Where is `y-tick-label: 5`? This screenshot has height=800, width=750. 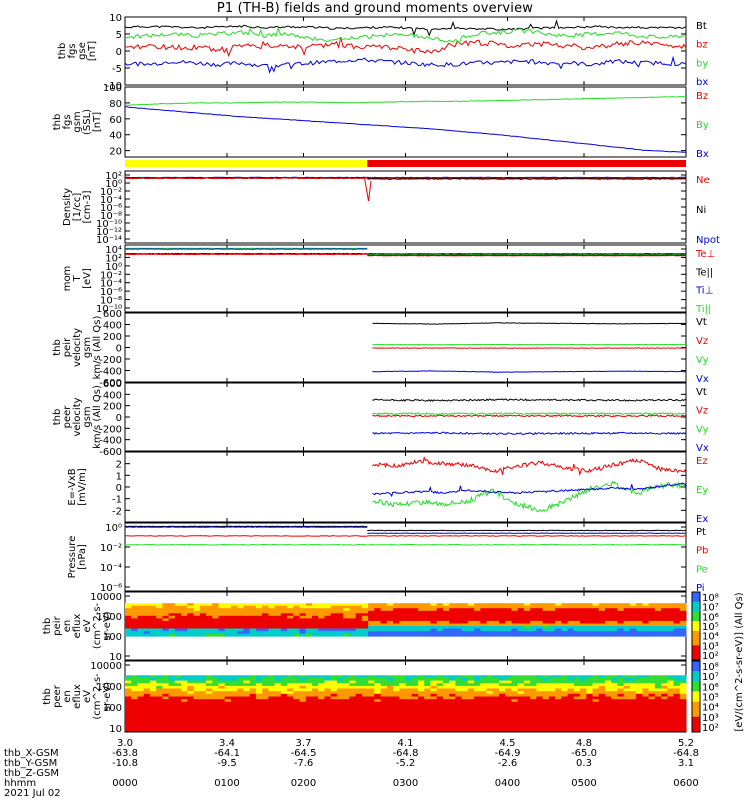 y-tick-label: 5 is located at coordinates (119, 35).